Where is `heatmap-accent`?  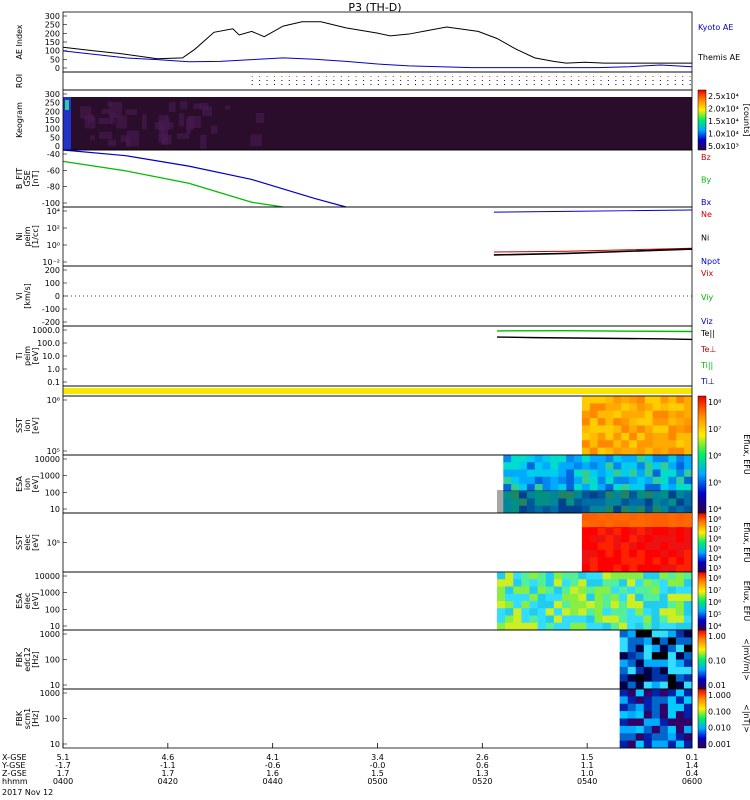 heatmap-accent is located at coordinates (636, 520).